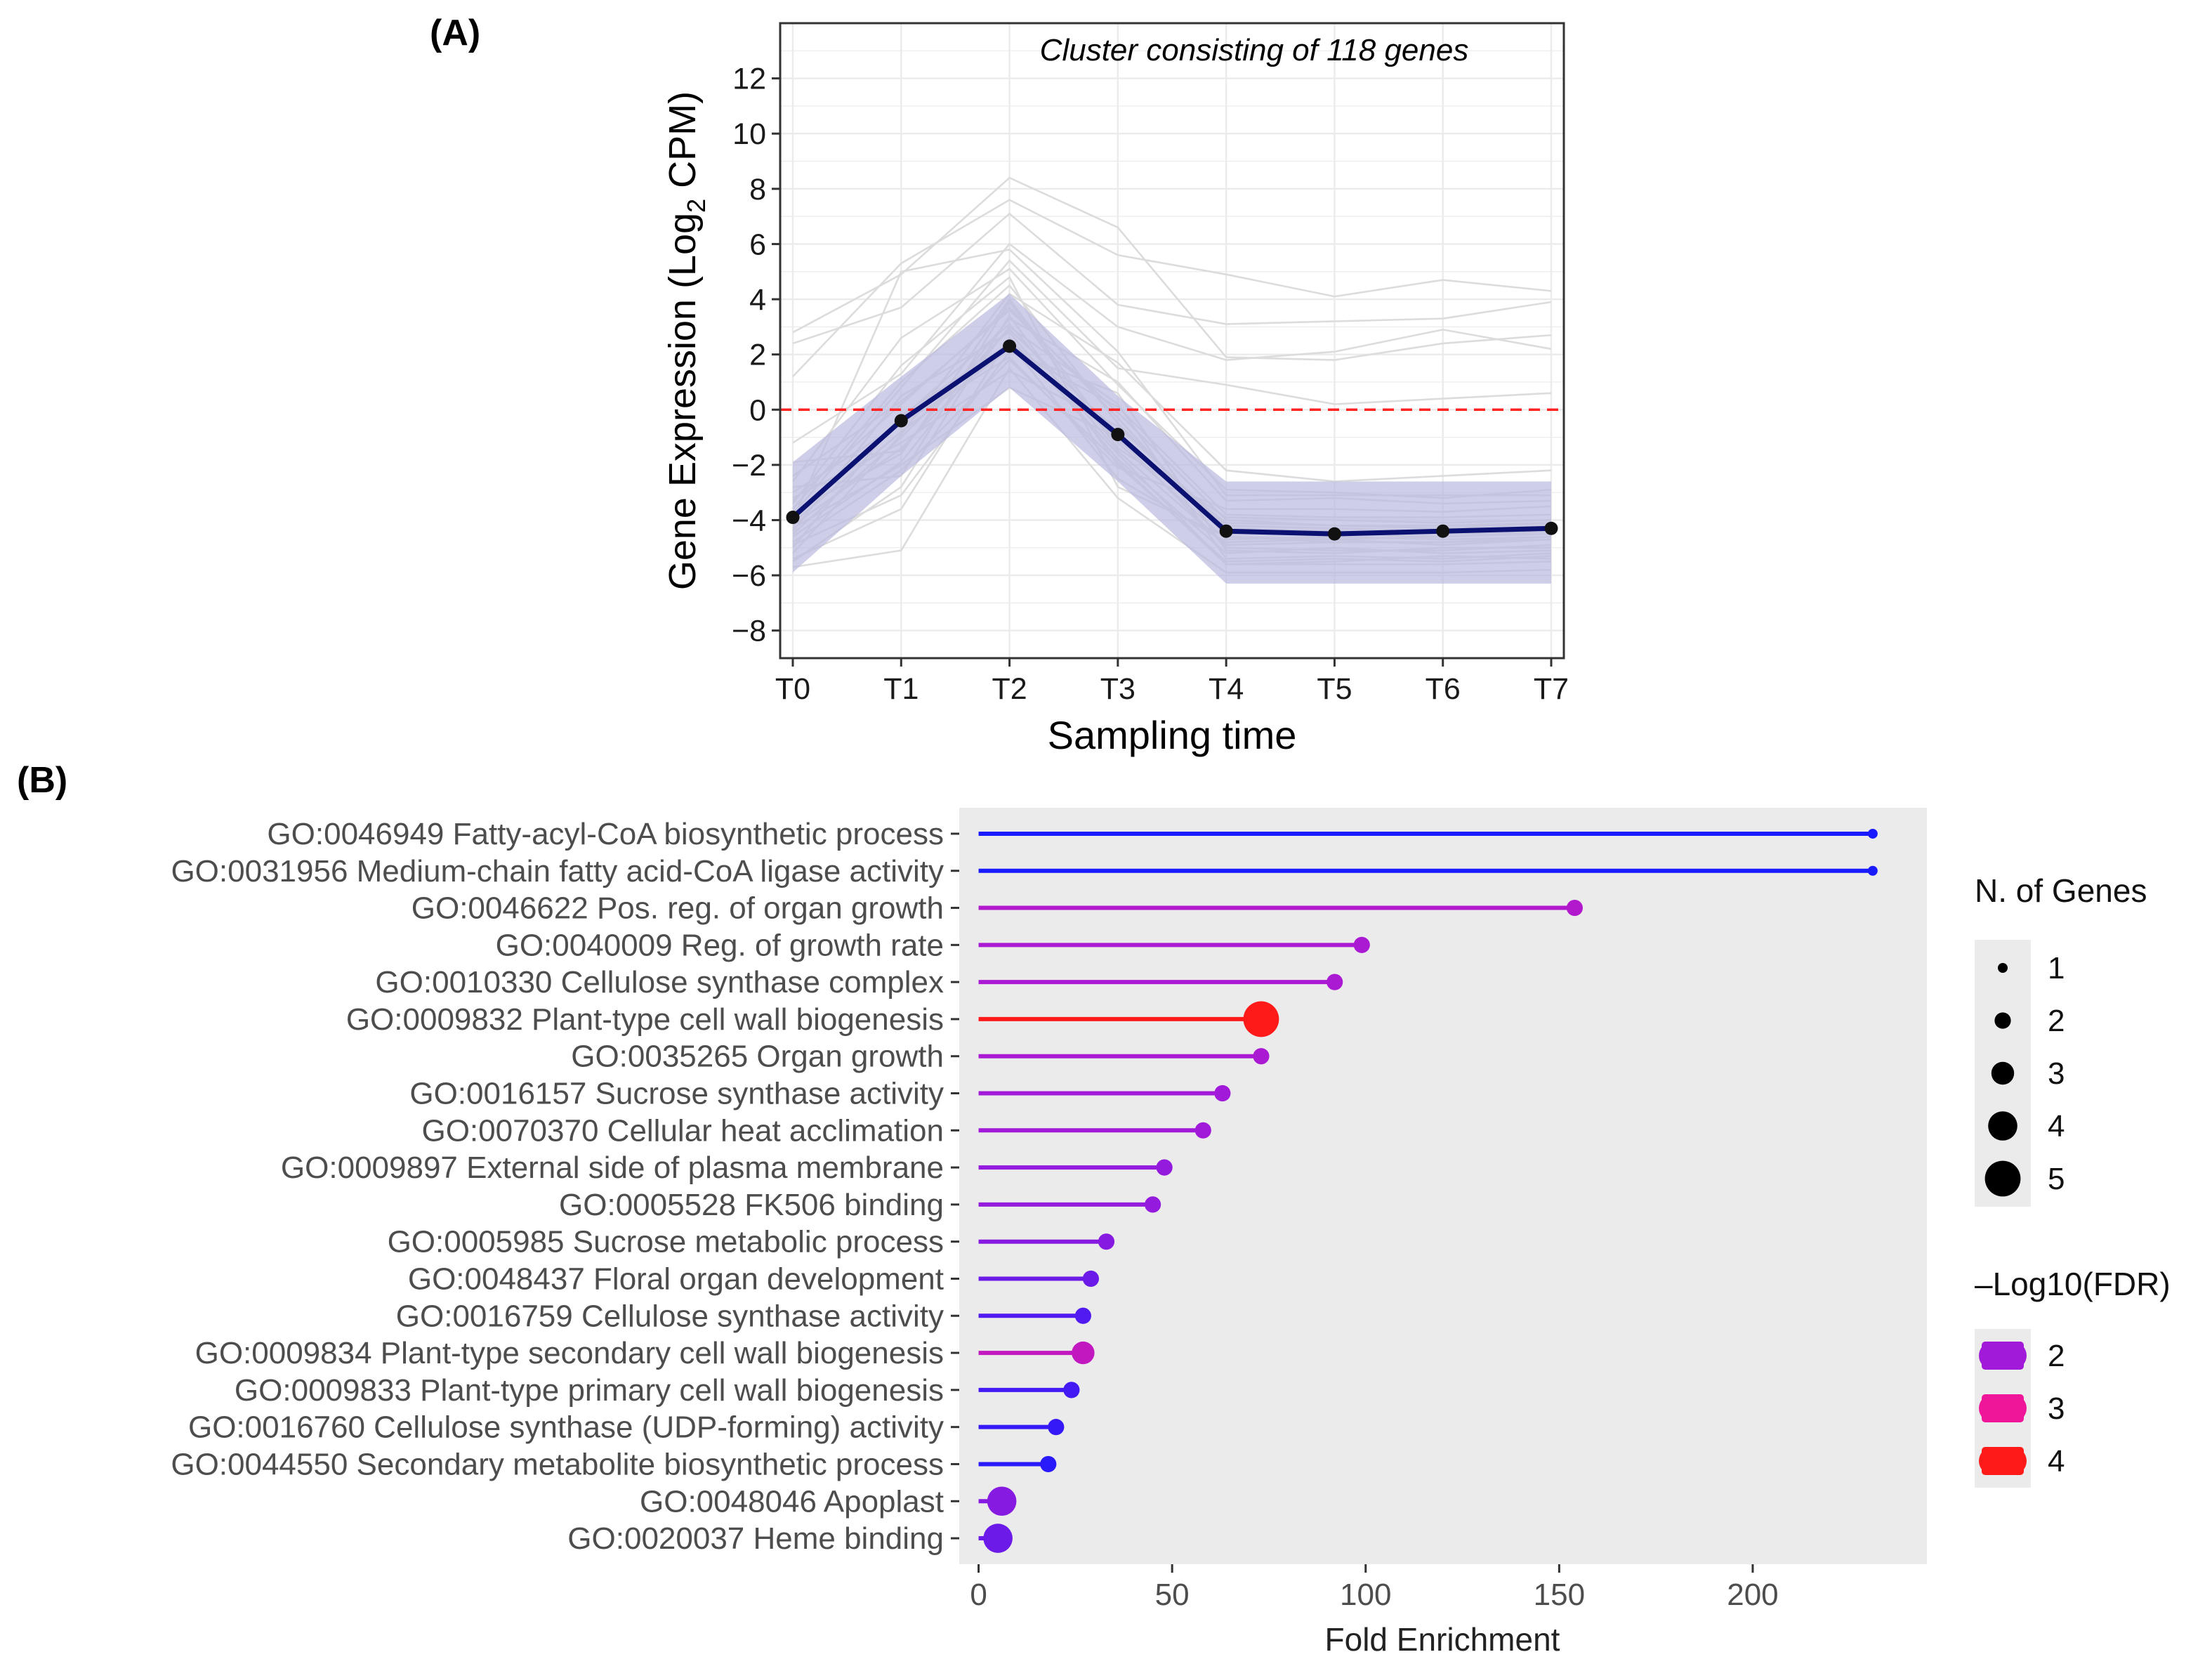 Image resolution: width=2212 pixels, height=1671 pixels. Describe the element at coordinates (1559, 1595) in the screenshot. I see `panel-b-x-tick-label: 150` at that location.